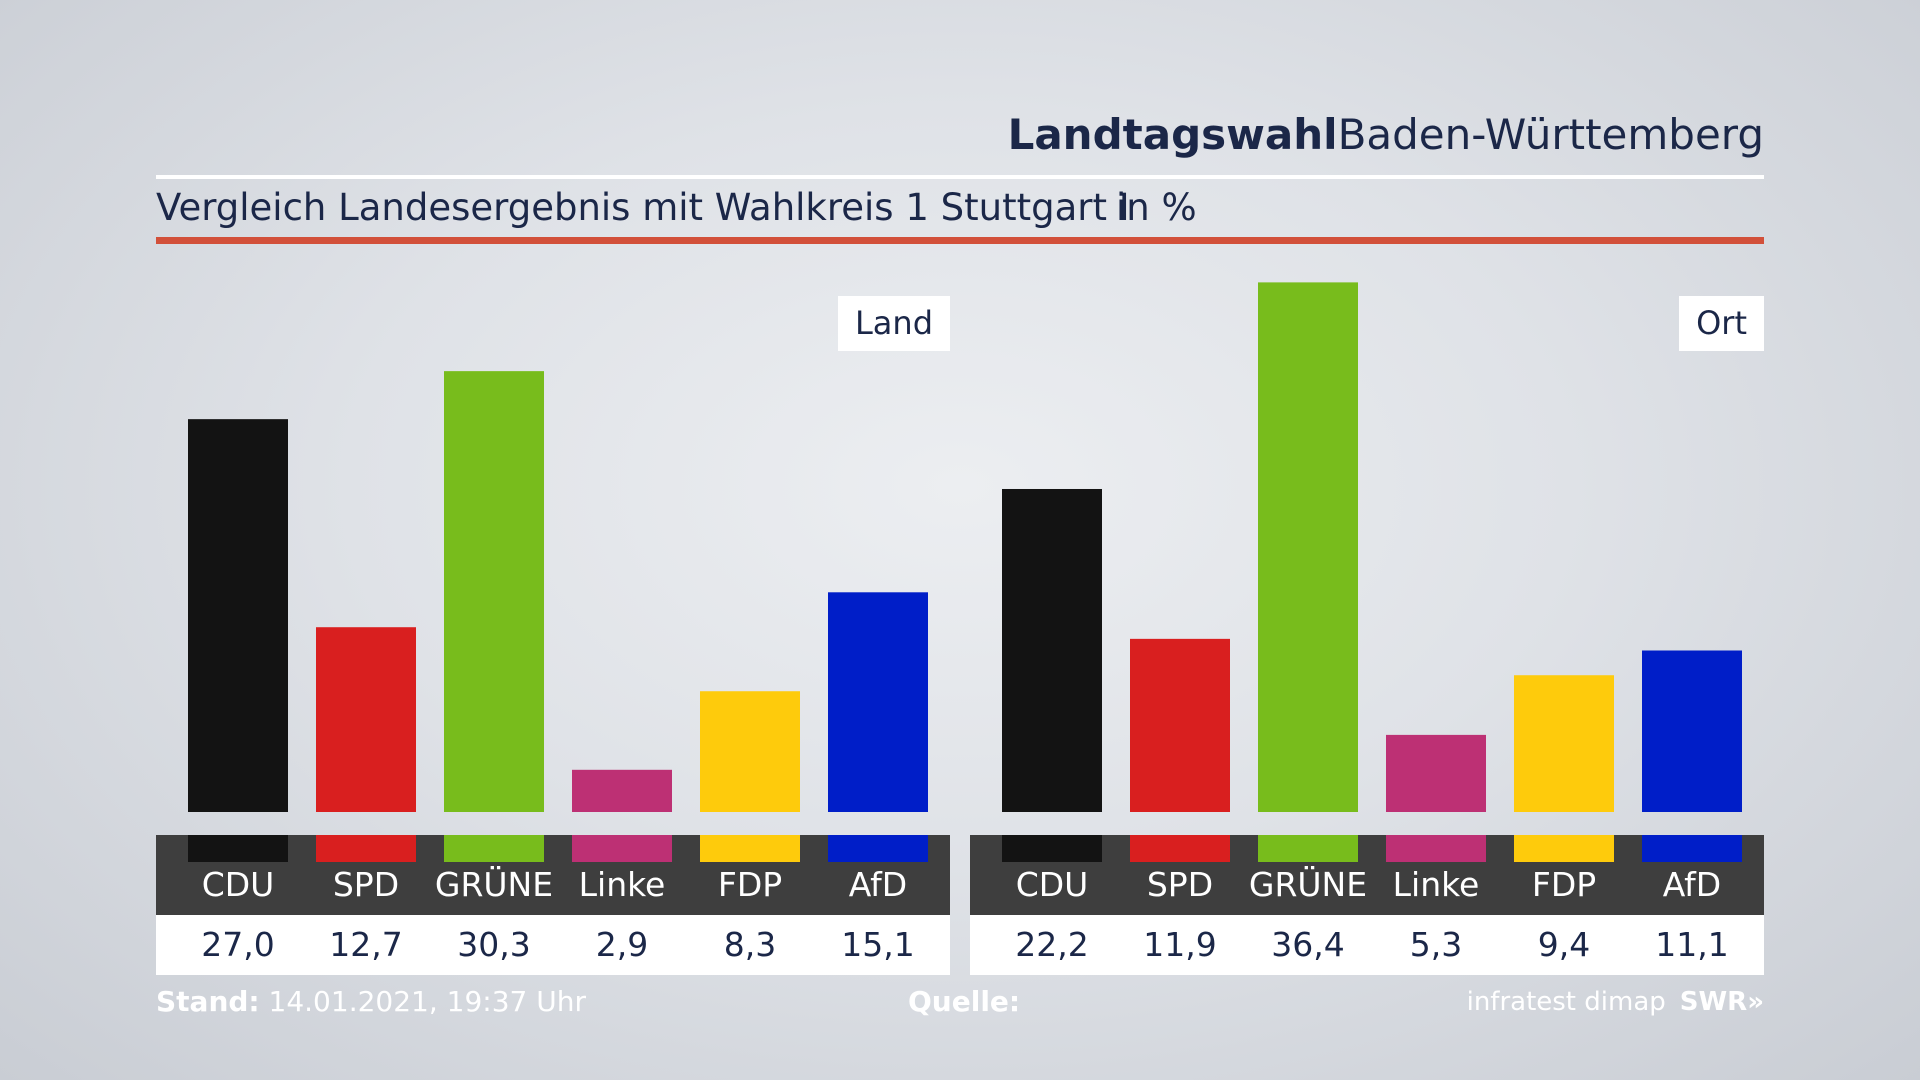  Describe the element at coordinates (1180, 725) in the screenshot. I see `ort-bar-spd` at that location.